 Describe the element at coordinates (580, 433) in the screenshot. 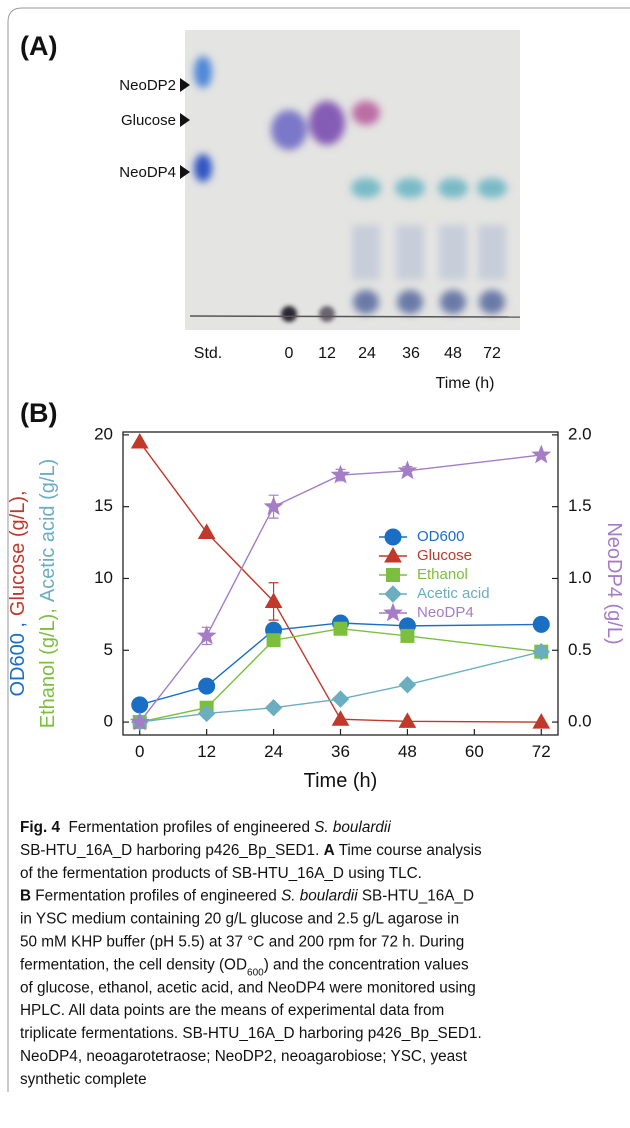

I see `y2-tick-label: 2.0` at that location.